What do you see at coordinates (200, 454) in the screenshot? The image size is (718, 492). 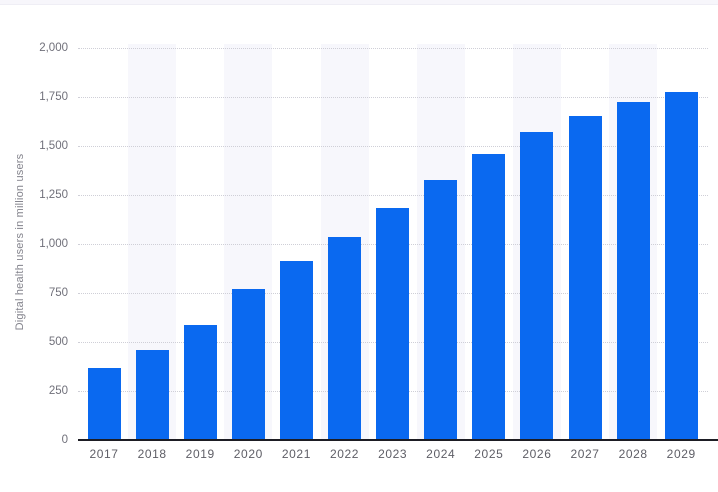 I see `x-axis-label-2019: 2019` at bounding box center [200, 454].